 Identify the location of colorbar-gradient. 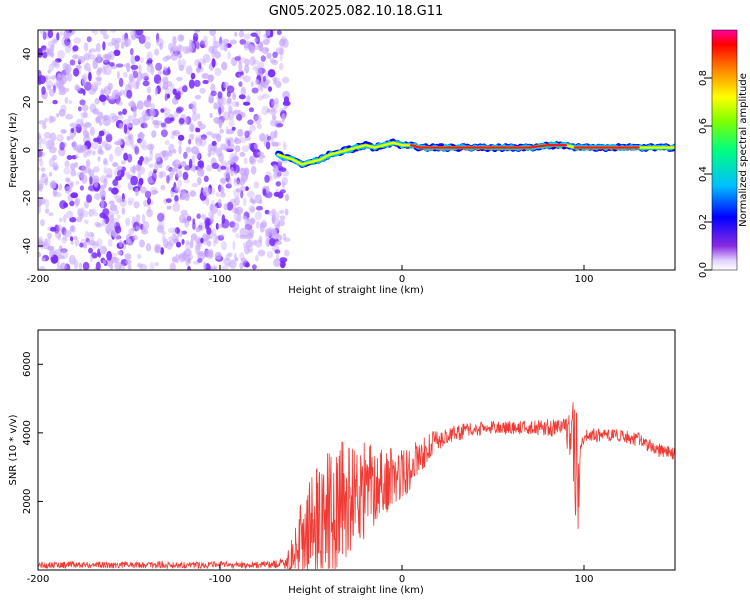
(724, 150).